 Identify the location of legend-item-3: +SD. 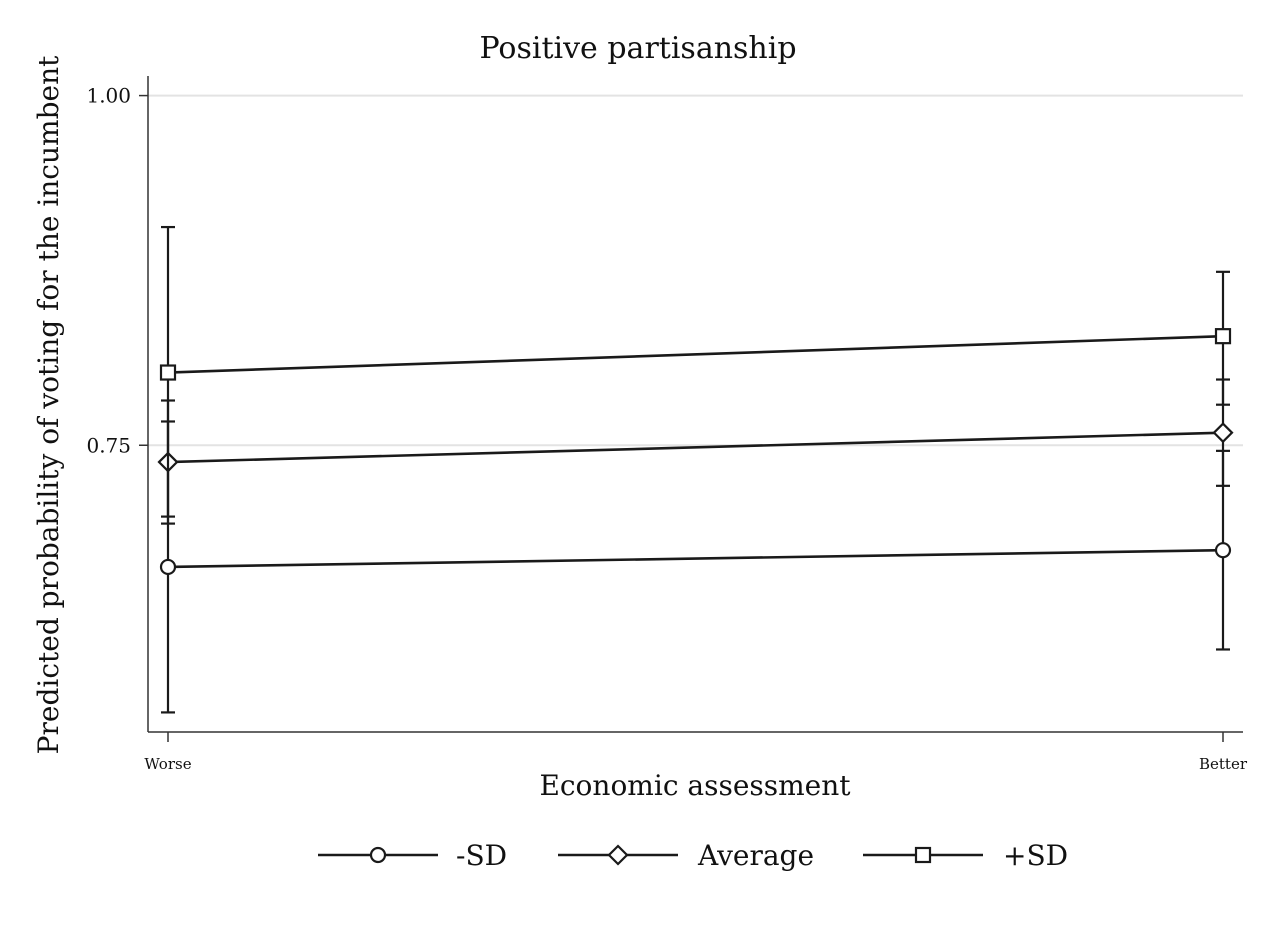
(965, 855).